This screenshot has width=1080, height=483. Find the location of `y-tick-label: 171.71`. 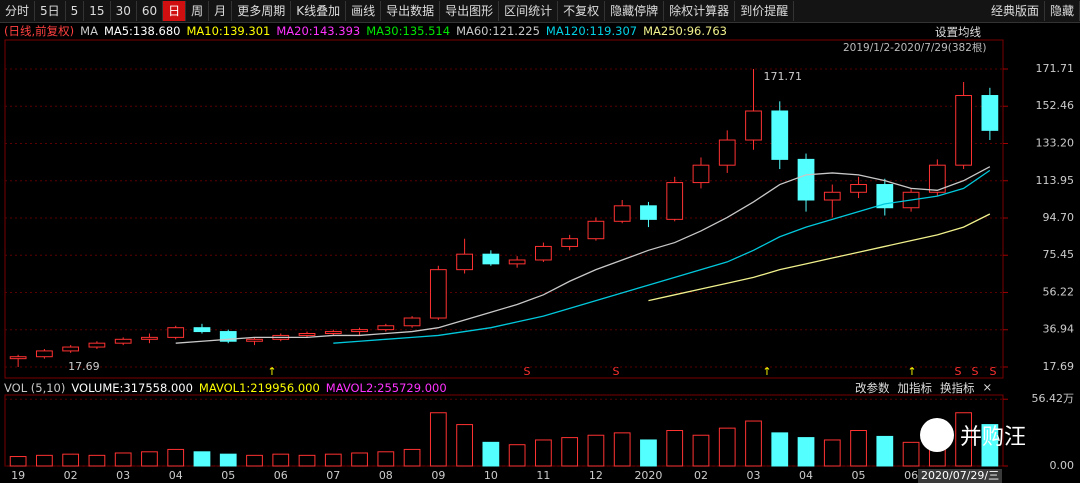

y-tick-label: 171.71 is located at coordinates (1055, 68).